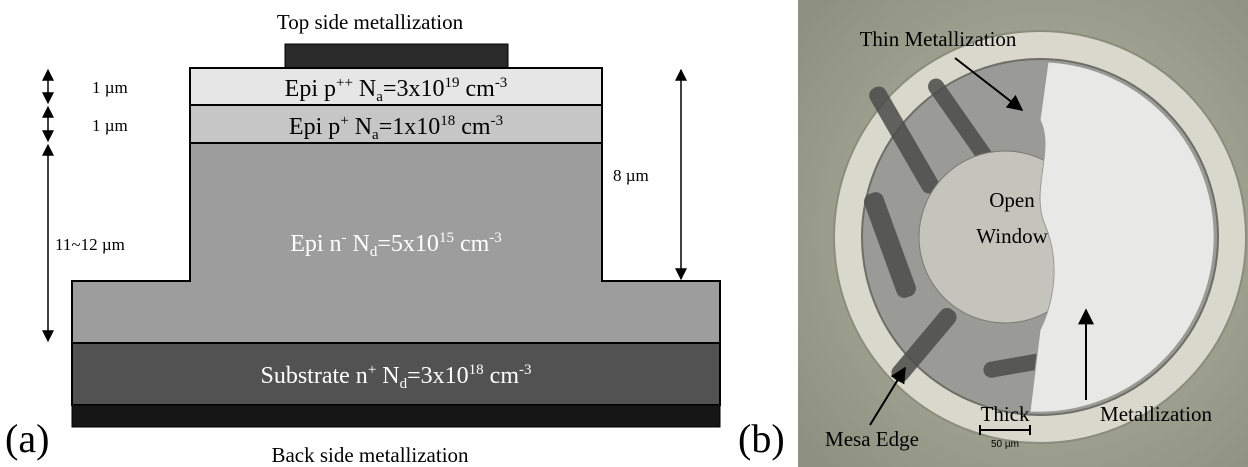 This screenshot has height=467, width=1248. Describe the element at coordinates (1156, 414) in the screenshot. I see `annotation: Metallization` at that location.